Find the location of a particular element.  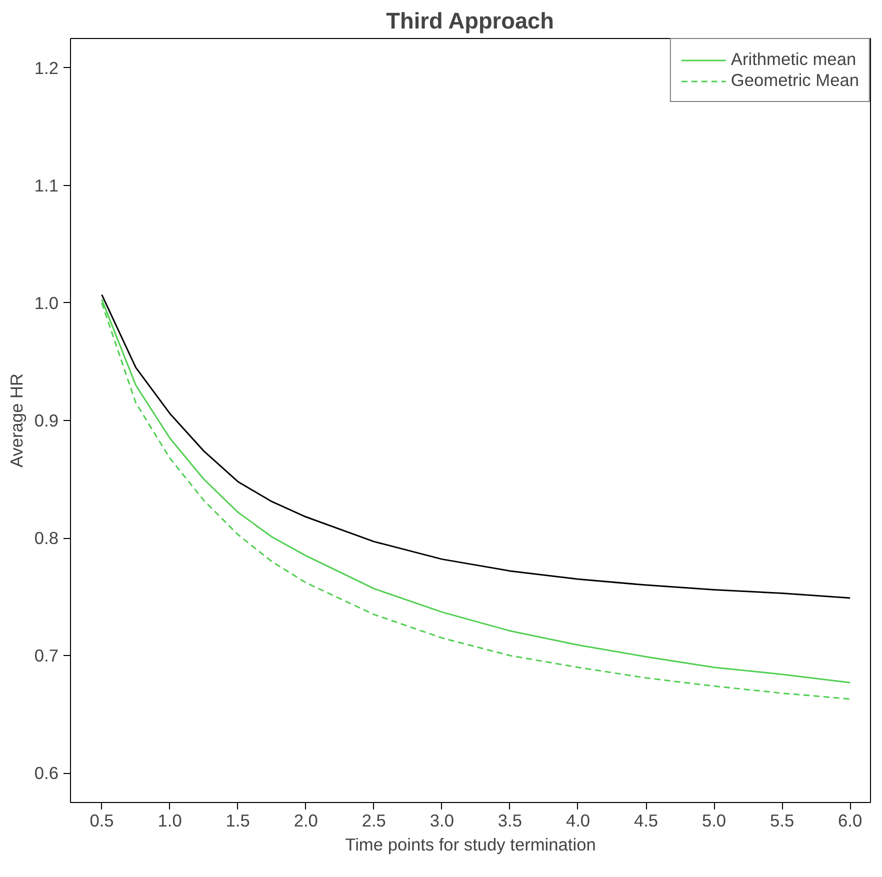

y-tick-label: 1.2 is located at coordinates (46, 68).